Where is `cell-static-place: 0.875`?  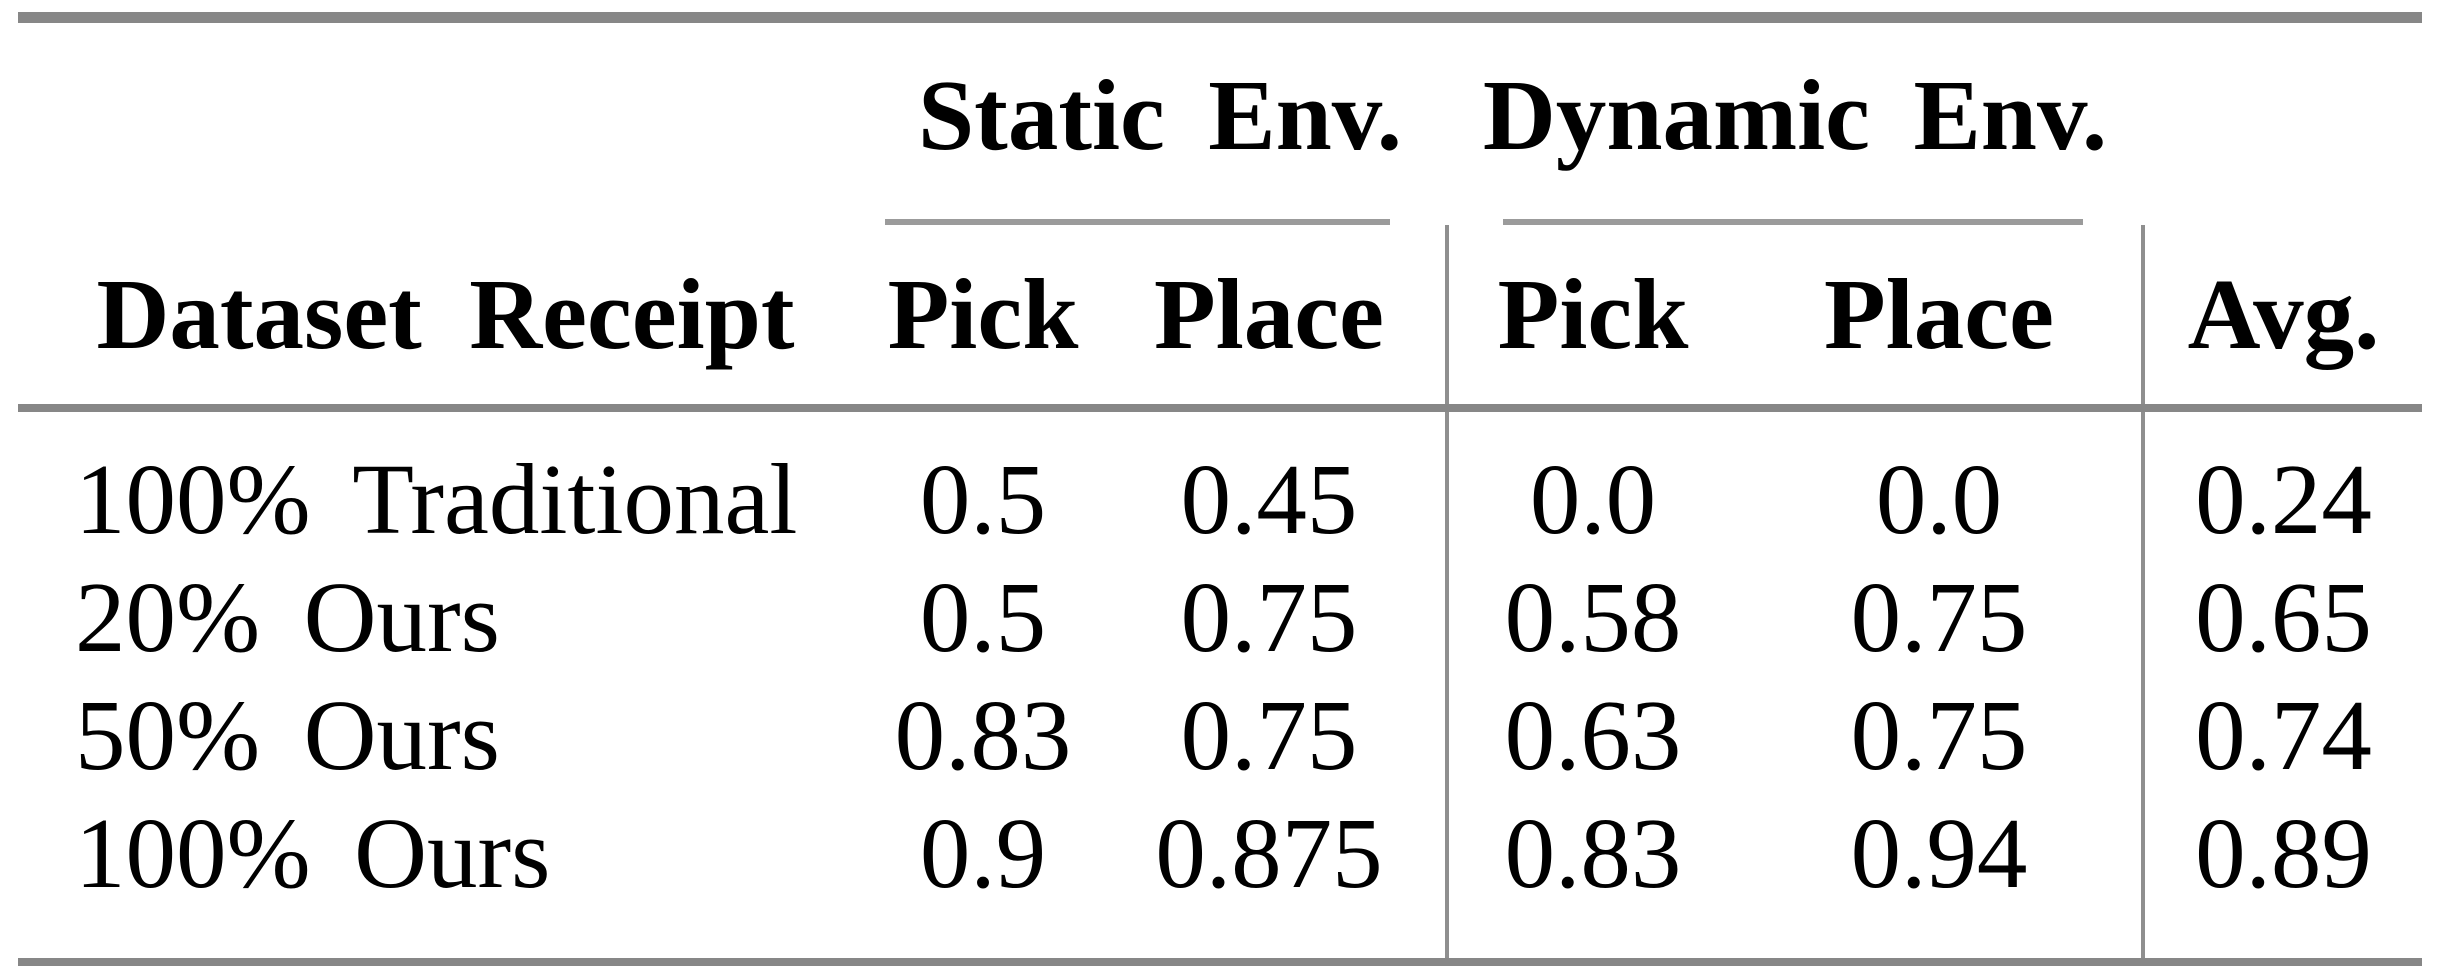
cell-static-place: 0.875 is located at coordinates (1269, 852).